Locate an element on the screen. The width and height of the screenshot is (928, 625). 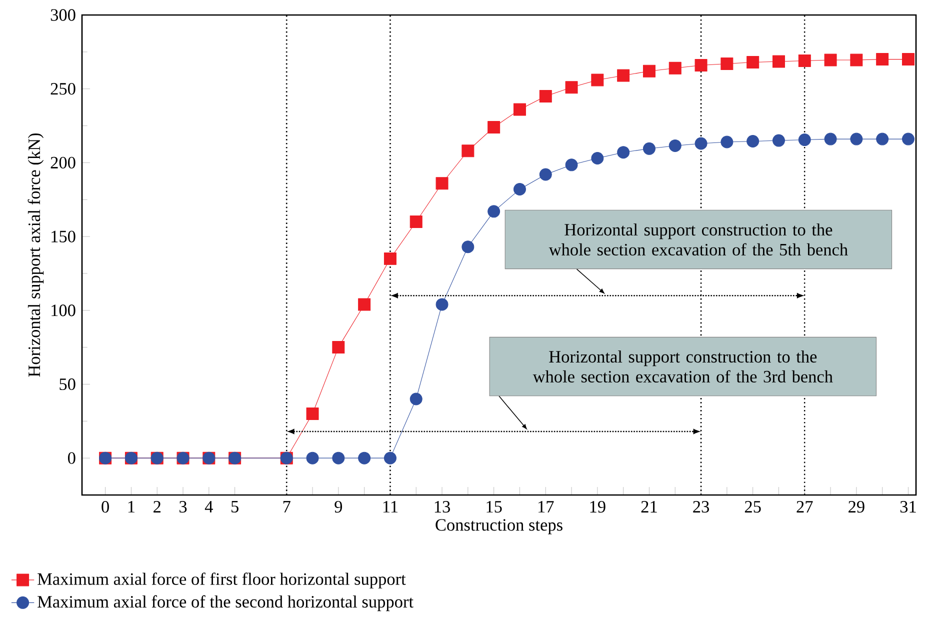
x-tick-label: 7 is located at coordinates (286, 506).